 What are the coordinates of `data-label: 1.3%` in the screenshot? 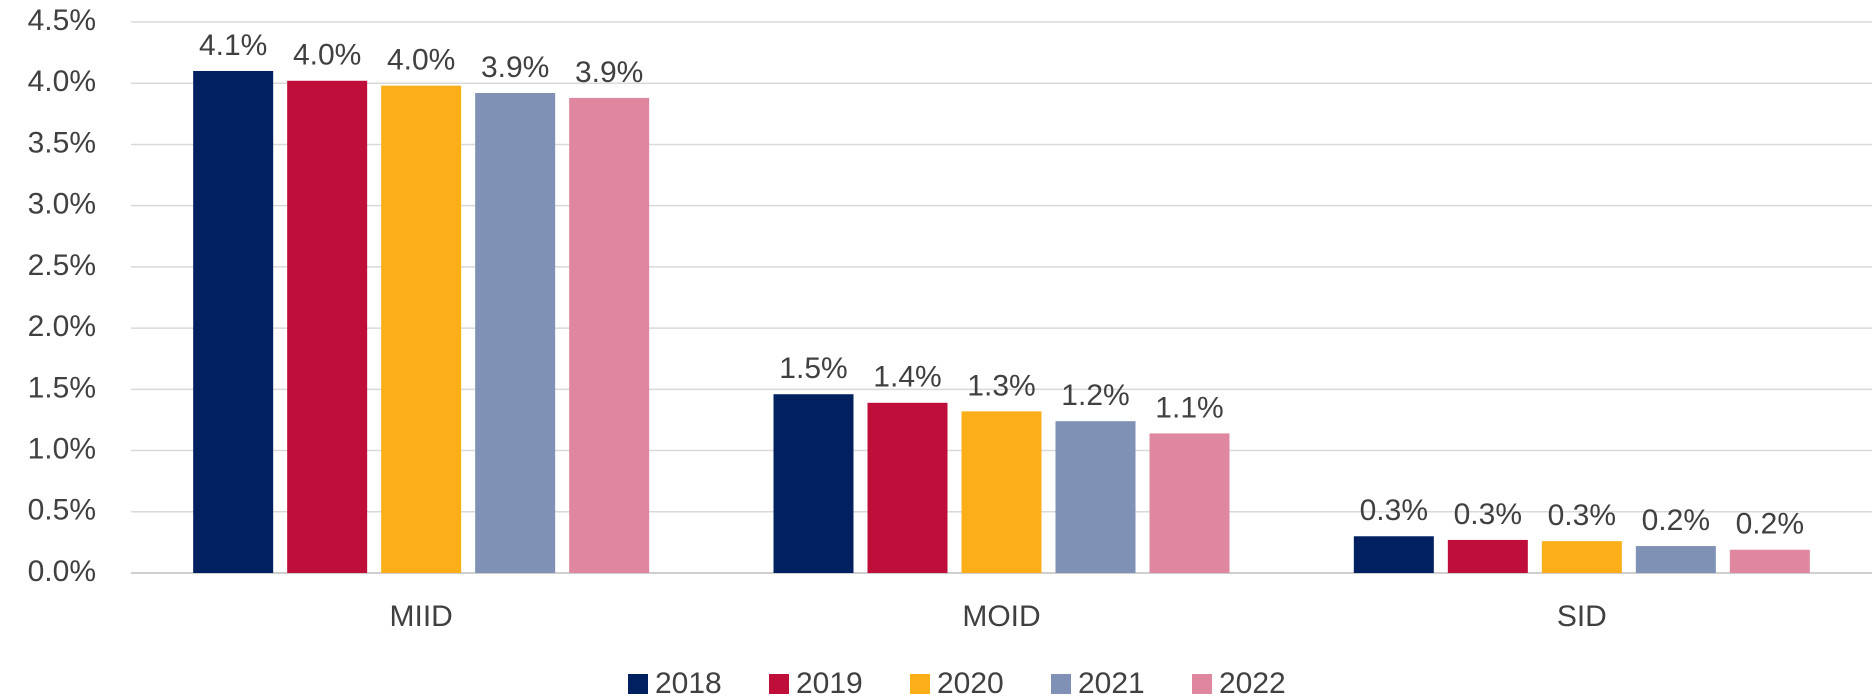 It's located at (1001, 385).